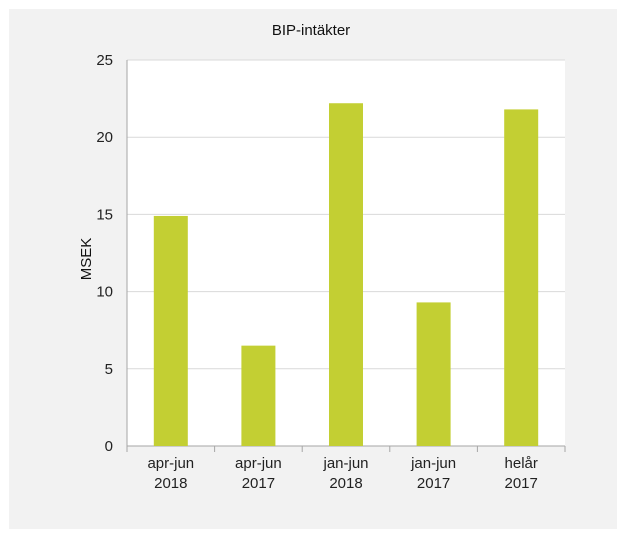 This screenshot has height=540, width=625. What do you see at coordinates (104, 137) in the screenshot?
I see `y-tick-label: 20` at bounding box center [104, 137].